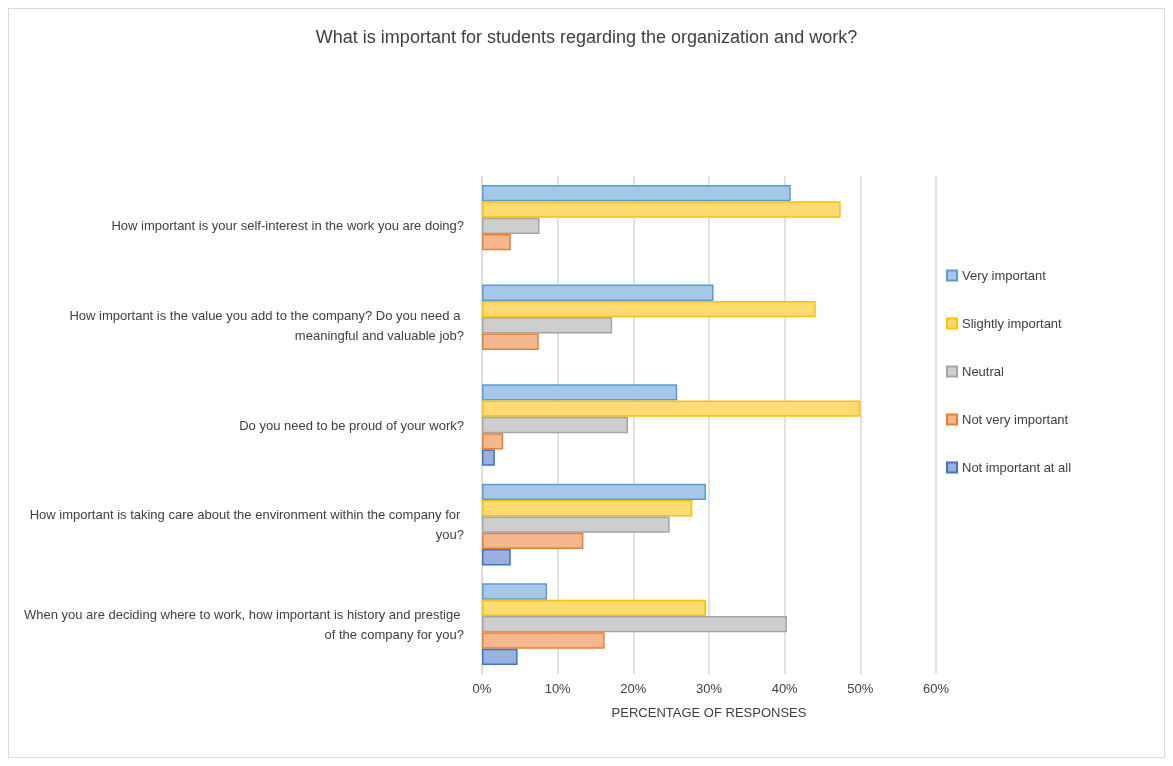 The image size is (1173, 766). What do you see at coordinates (983, 371) in the screenshot?
I see `legend-label: Neutral` at bounding box center [983, 371].